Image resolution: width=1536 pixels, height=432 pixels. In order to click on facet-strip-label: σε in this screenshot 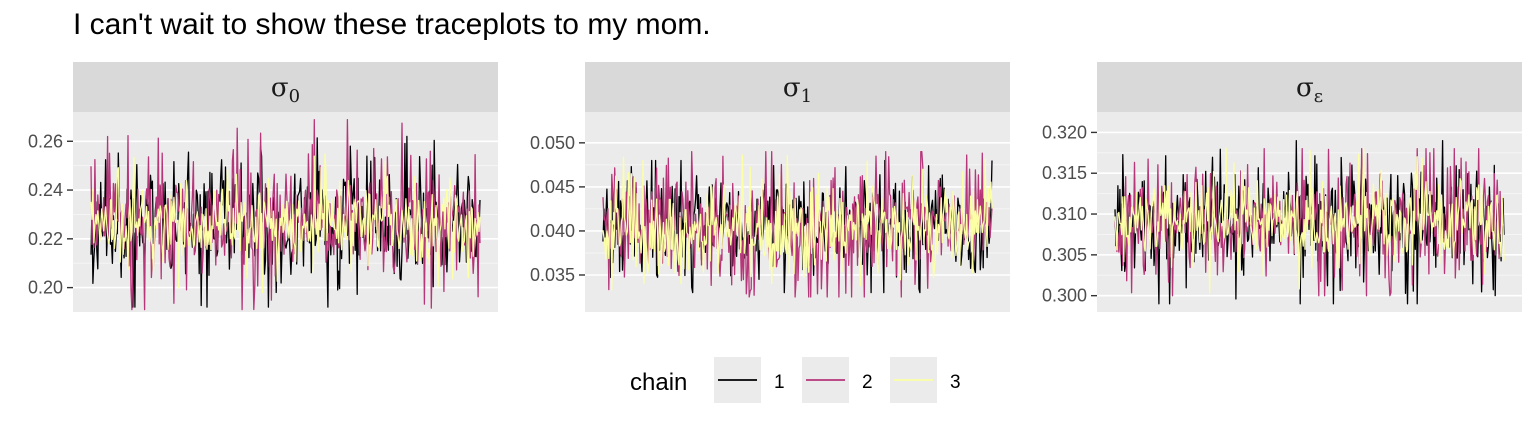, I will do `click(1309, 90)`.